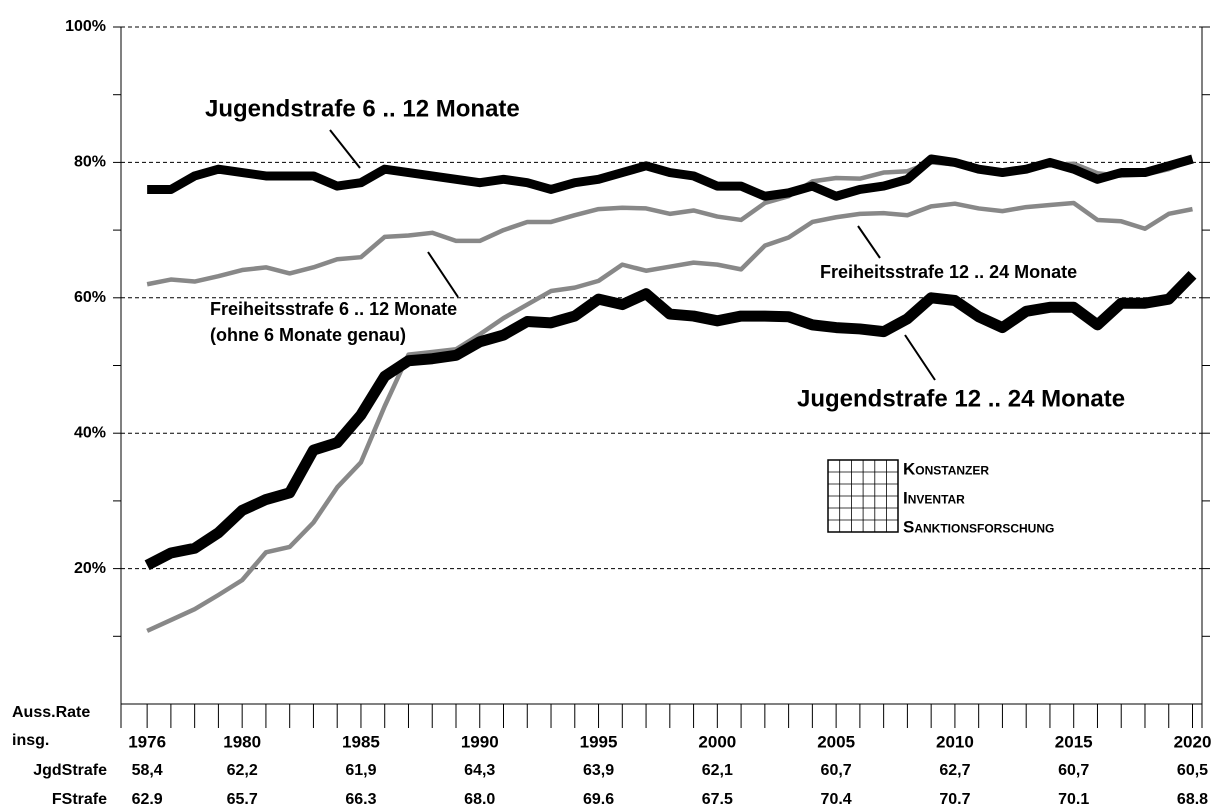  What do you see at coordinates (717, 770) in the screenshot?
I see `table-cell: 62,1` at bounding box center [717, 770].